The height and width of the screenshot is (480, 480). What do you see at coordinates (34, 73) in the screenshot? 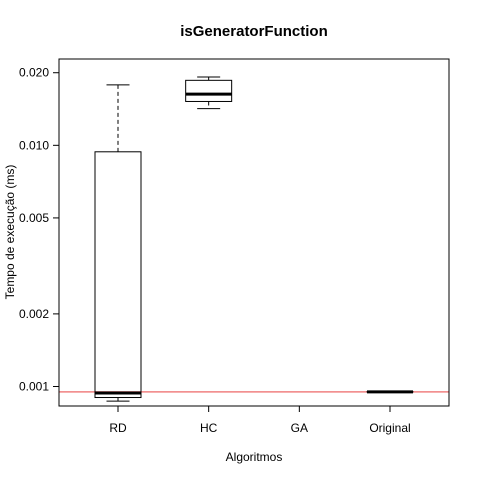
I see `y-tick-label: 0.020` at bounding box center [34, 73].